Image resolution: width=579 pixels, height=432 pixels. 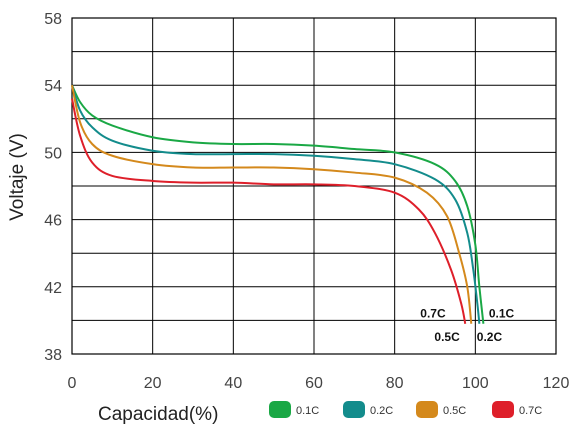 What do you see at coordinates (158, 414) in the screenshot?
I see `x-axis-label: Capacidad(%)` at bounding box center [158, 414].